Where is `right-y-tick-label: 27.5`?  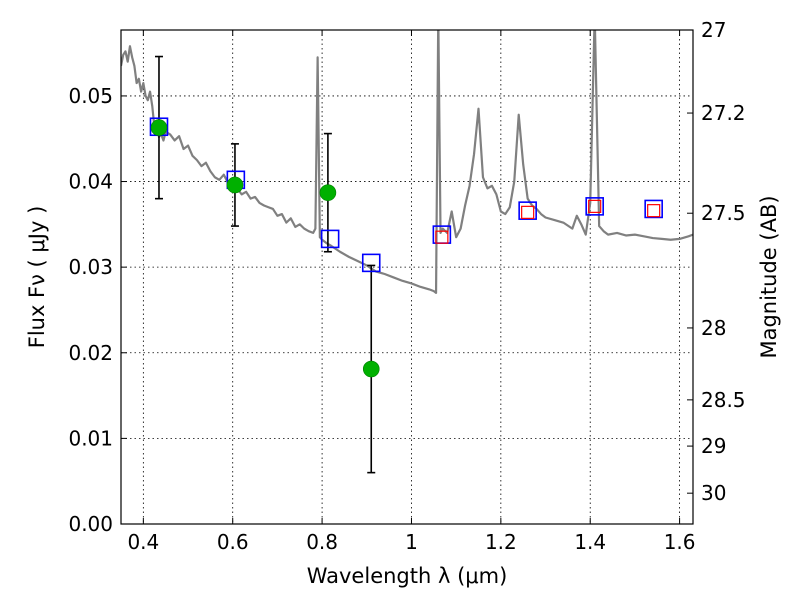 right-y-tick-label: 27.5 is located at coordinates (723, 213).